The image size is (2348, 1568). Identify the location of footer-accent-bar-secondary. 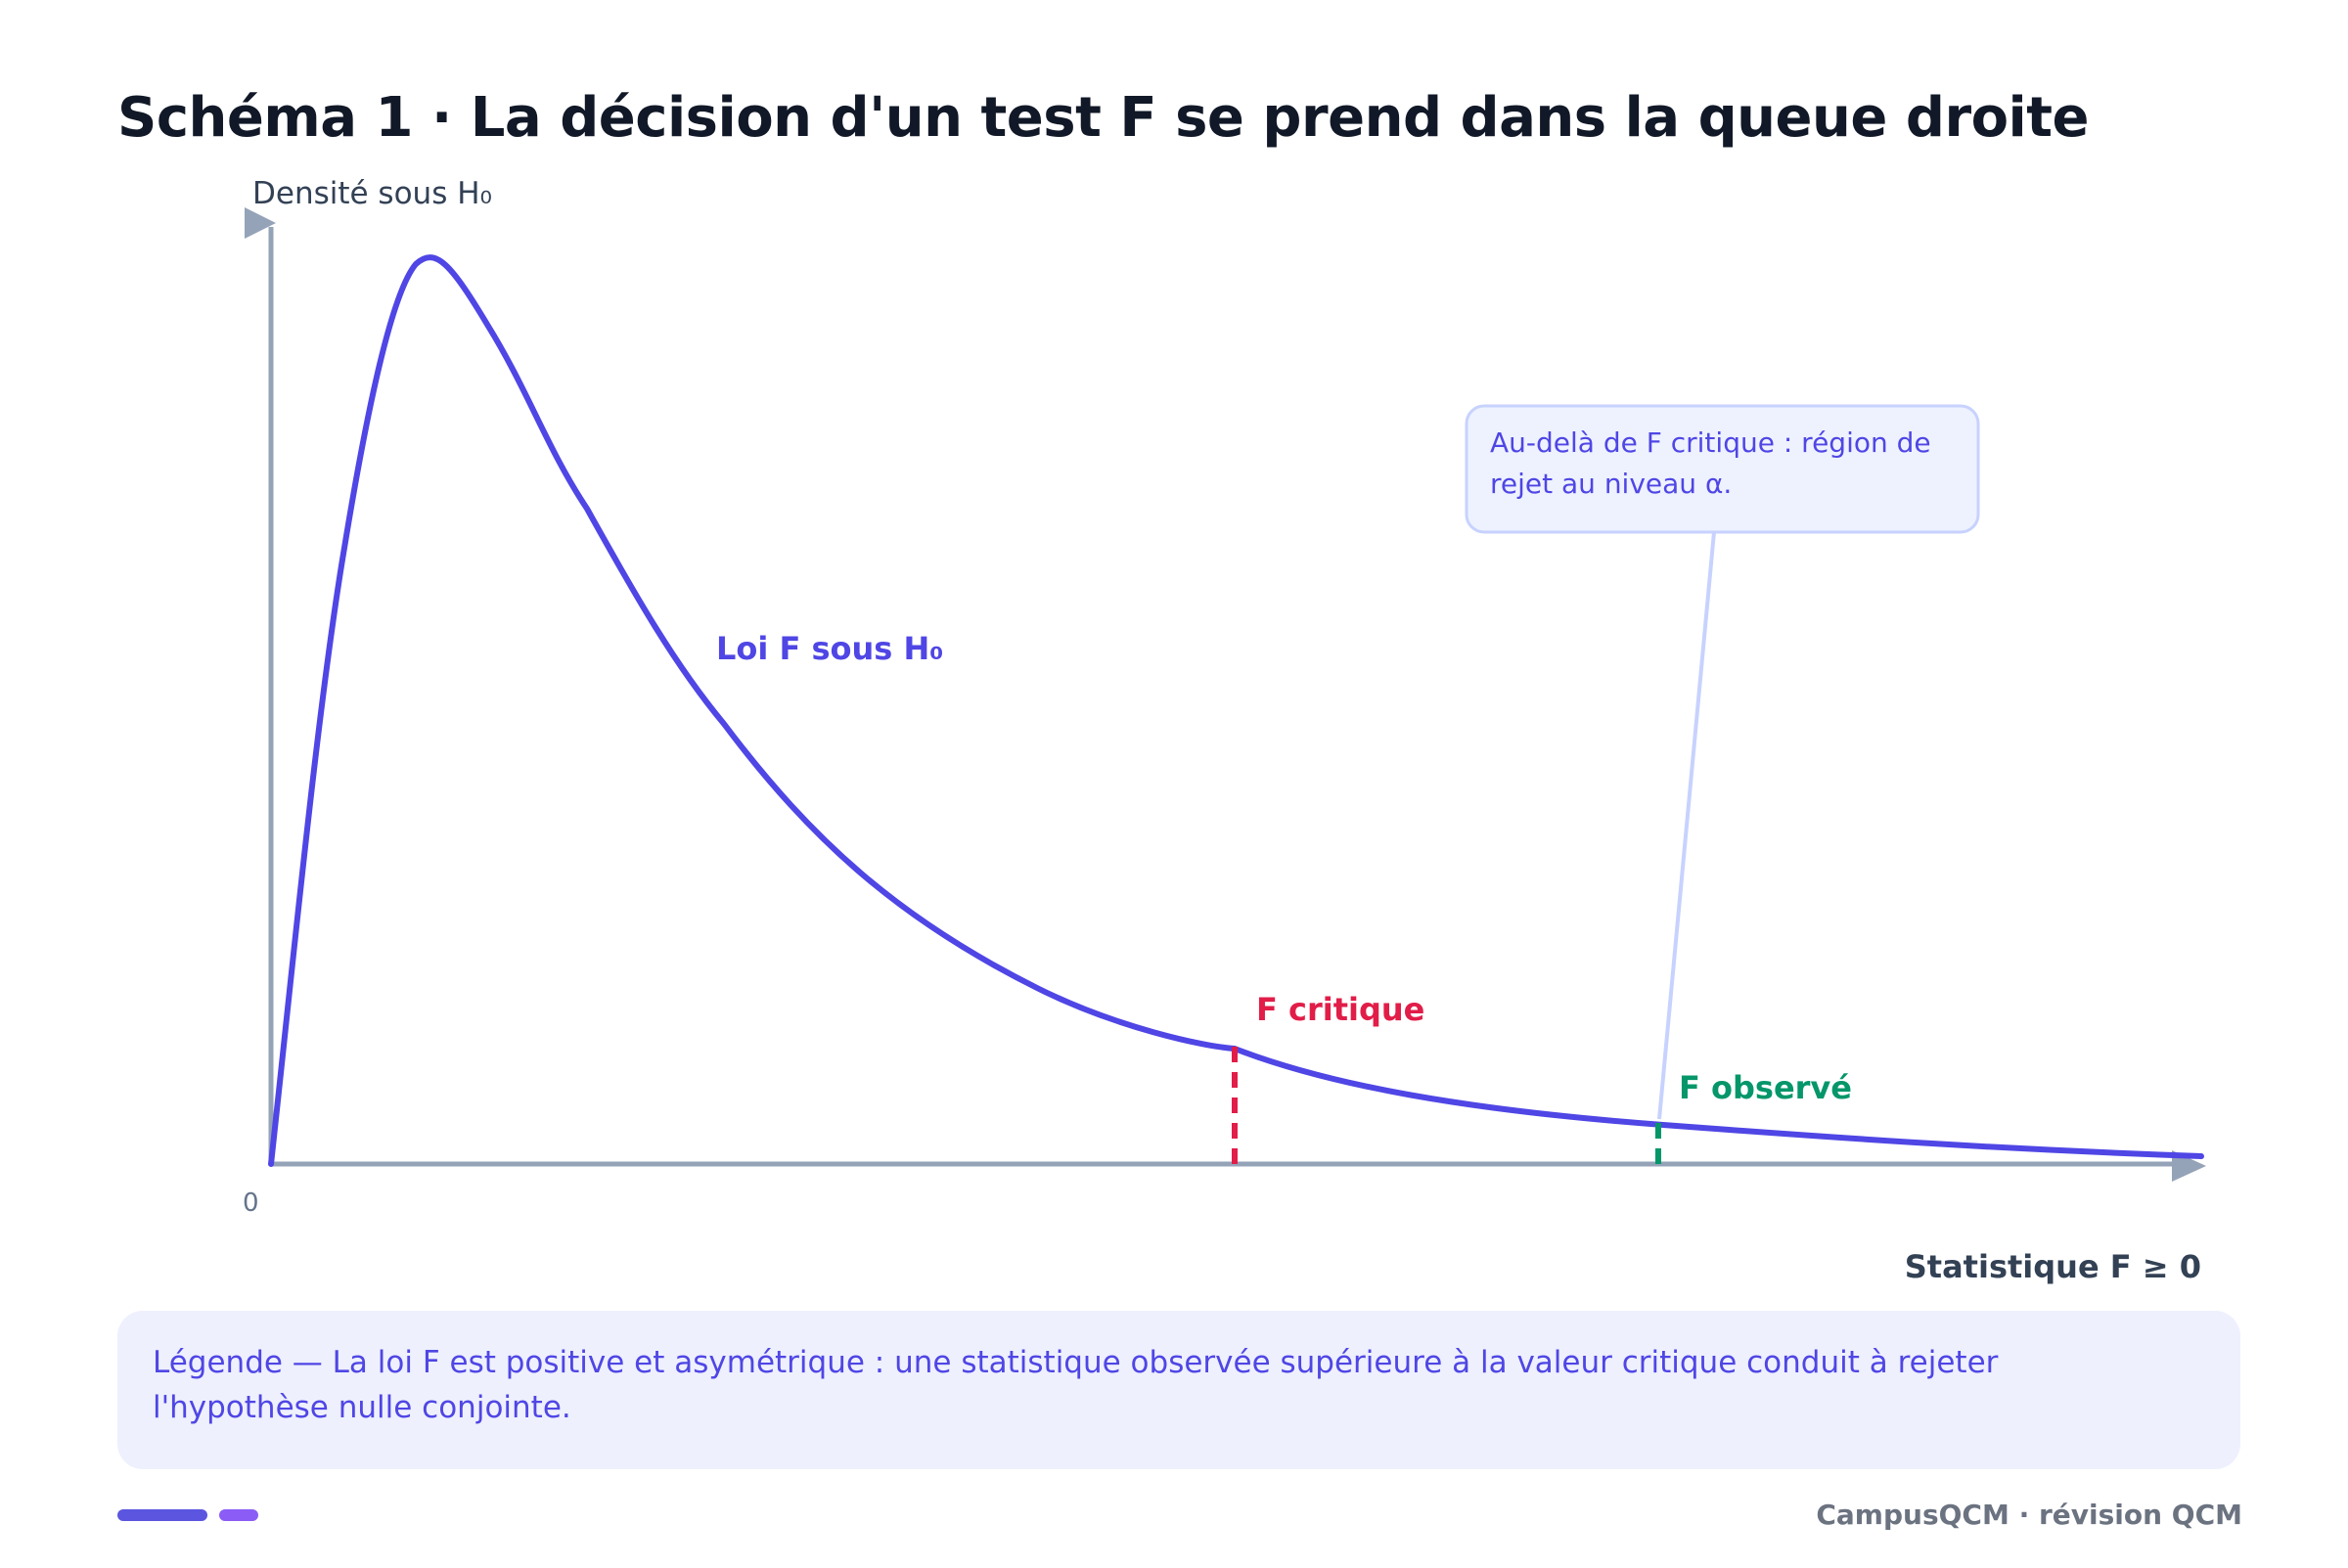
(238, 1515).